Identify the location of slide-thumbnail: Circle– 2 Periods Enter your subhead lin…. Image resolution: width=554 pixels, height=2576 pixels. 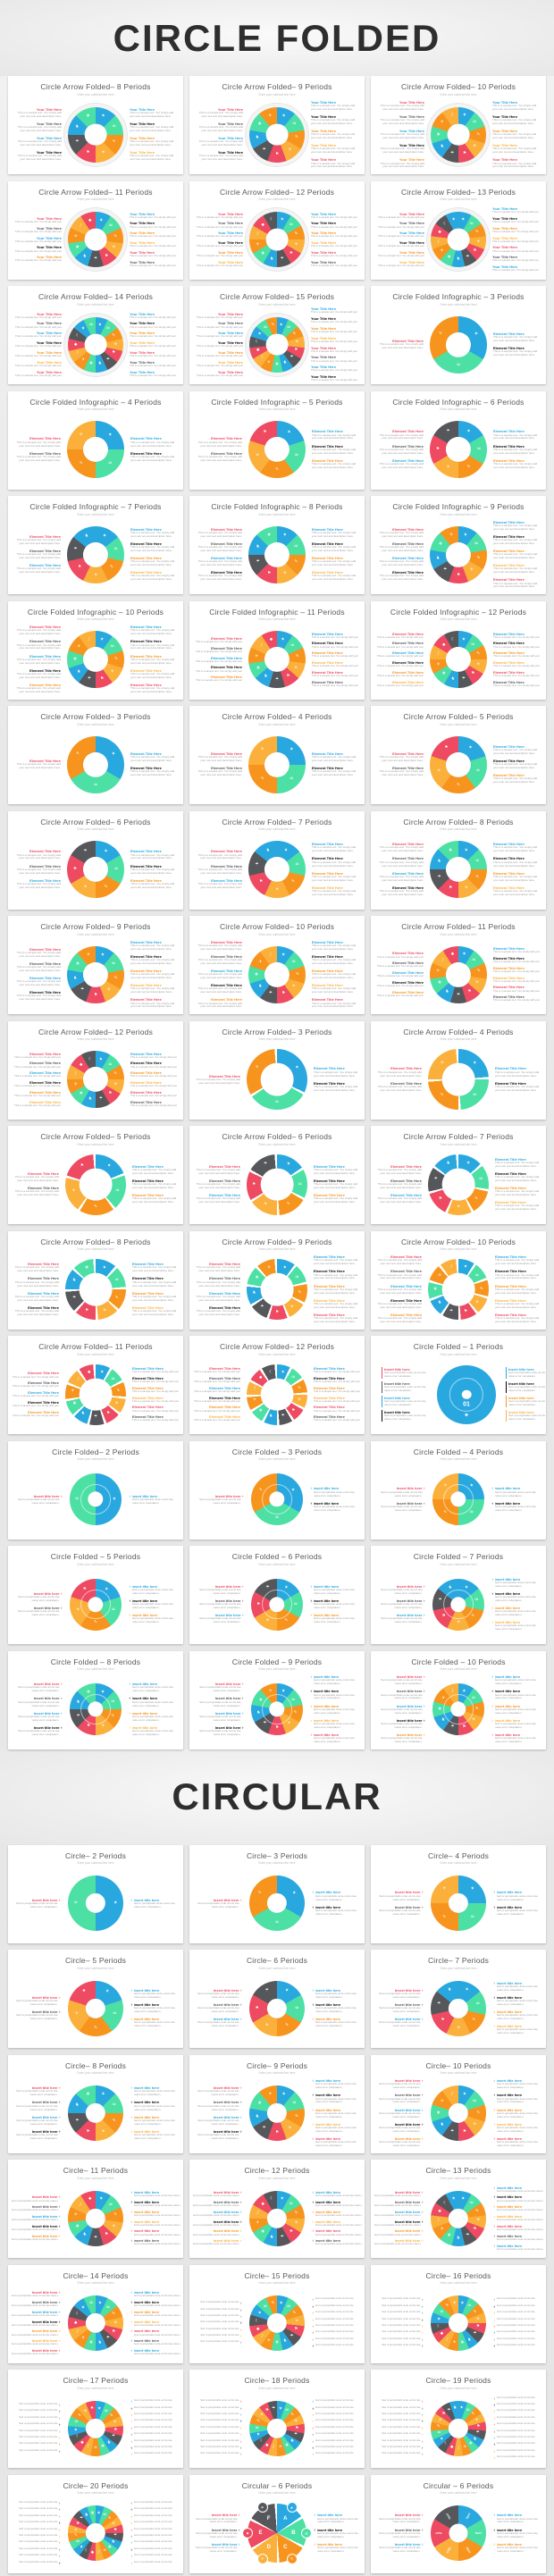
(95, 1893).